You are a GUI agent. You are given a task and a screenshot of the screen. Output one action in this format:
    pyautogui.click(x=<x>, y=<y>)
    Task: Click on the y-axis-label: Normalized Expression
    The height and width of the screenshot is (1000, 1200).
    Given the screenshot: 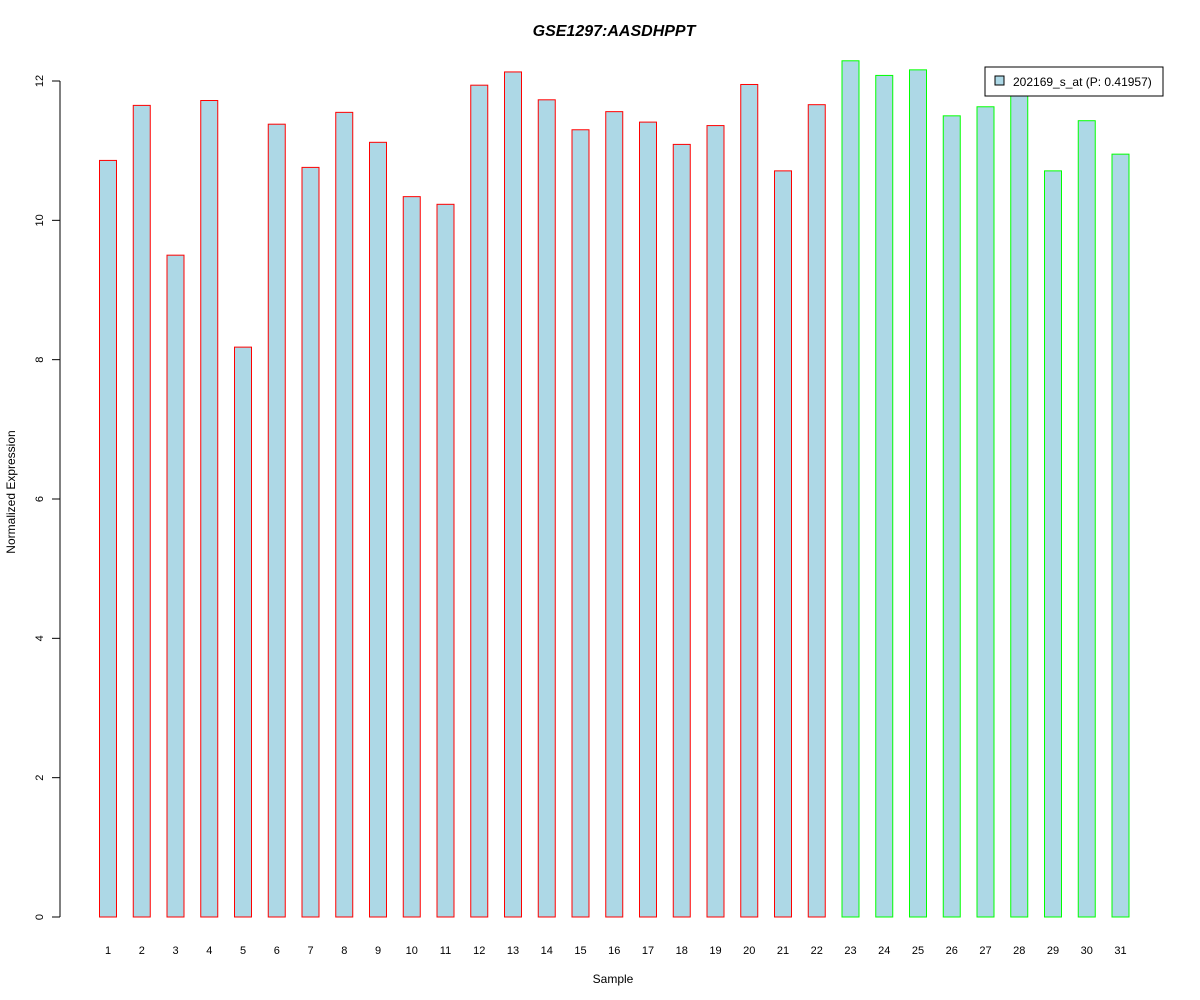 What is the action you would take?
    pyautogui.click(x=11, y=491)
    